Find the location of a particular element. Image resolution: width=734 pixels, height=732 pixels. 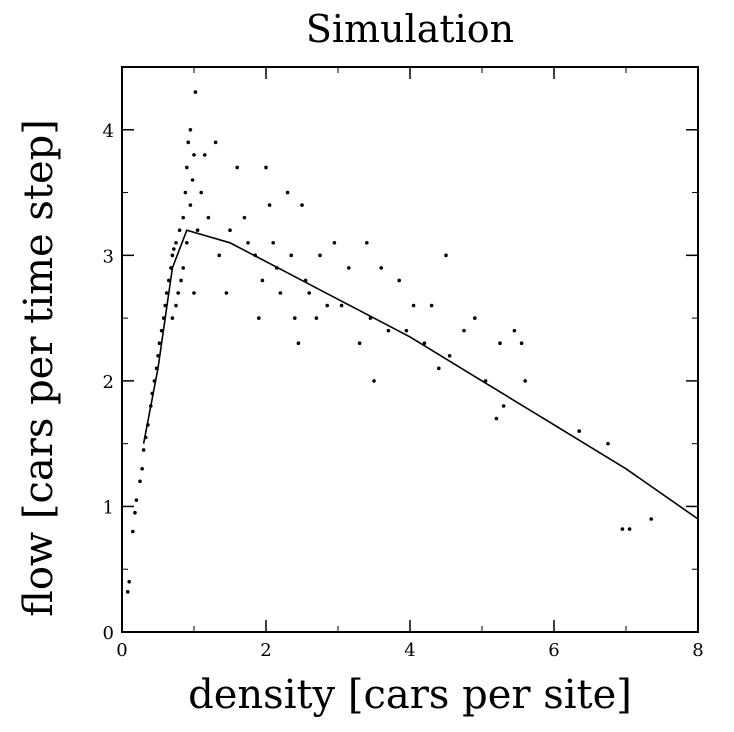

x-axis-label: density [cars per site] is located at coordinates (410, 695).